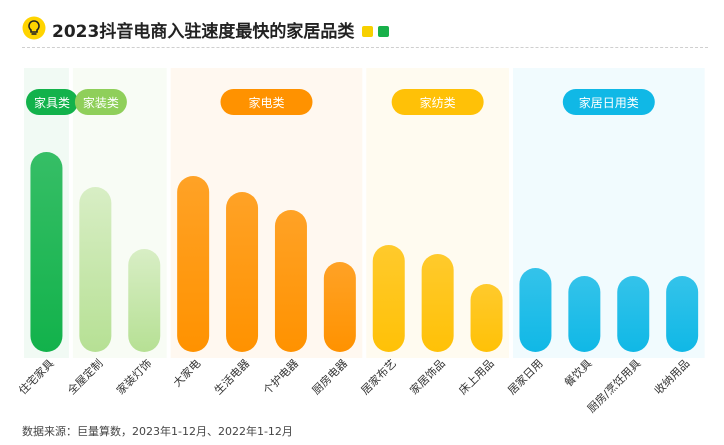 Image resolution: width=724 pixels, height=445 pixels. Describe the element at coordinates (525, 376) in the screenshot. I see `category-label: 居家日用` at that location.